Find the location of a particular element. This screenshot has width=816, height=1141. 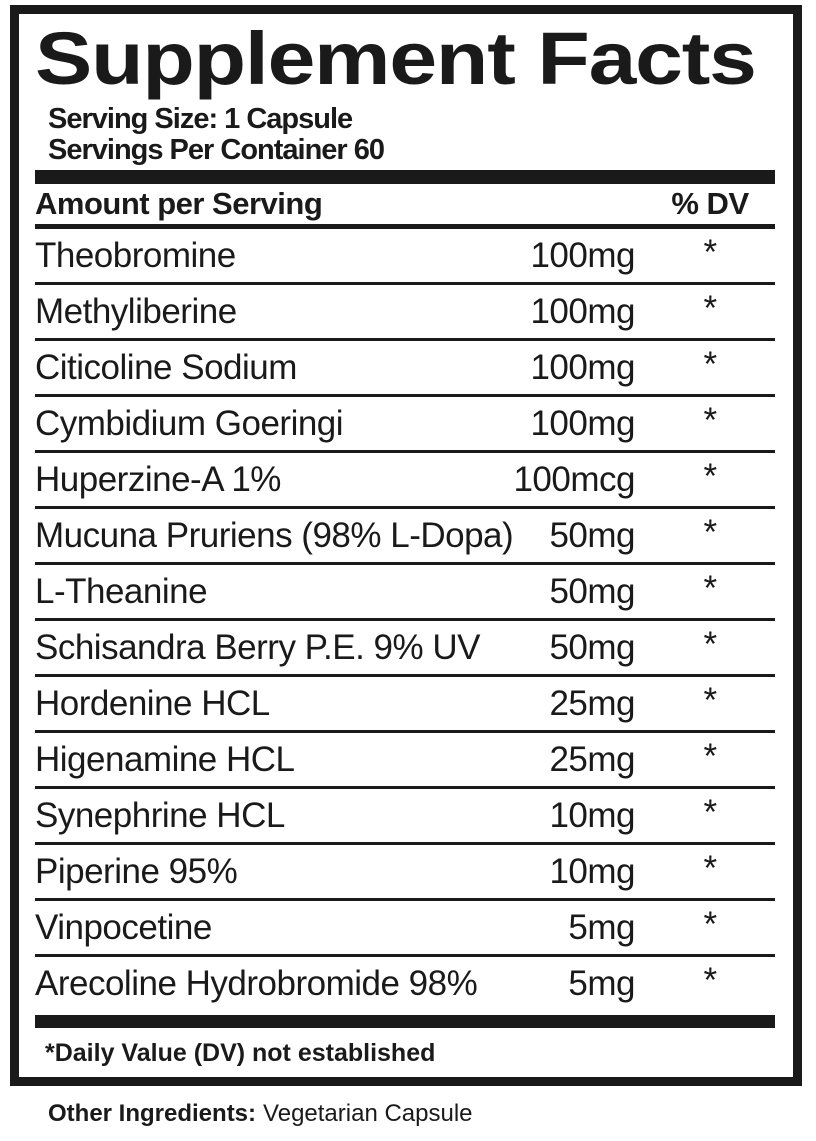

ingredient-name: Piperine 95% is located at coordinates (136, 871).